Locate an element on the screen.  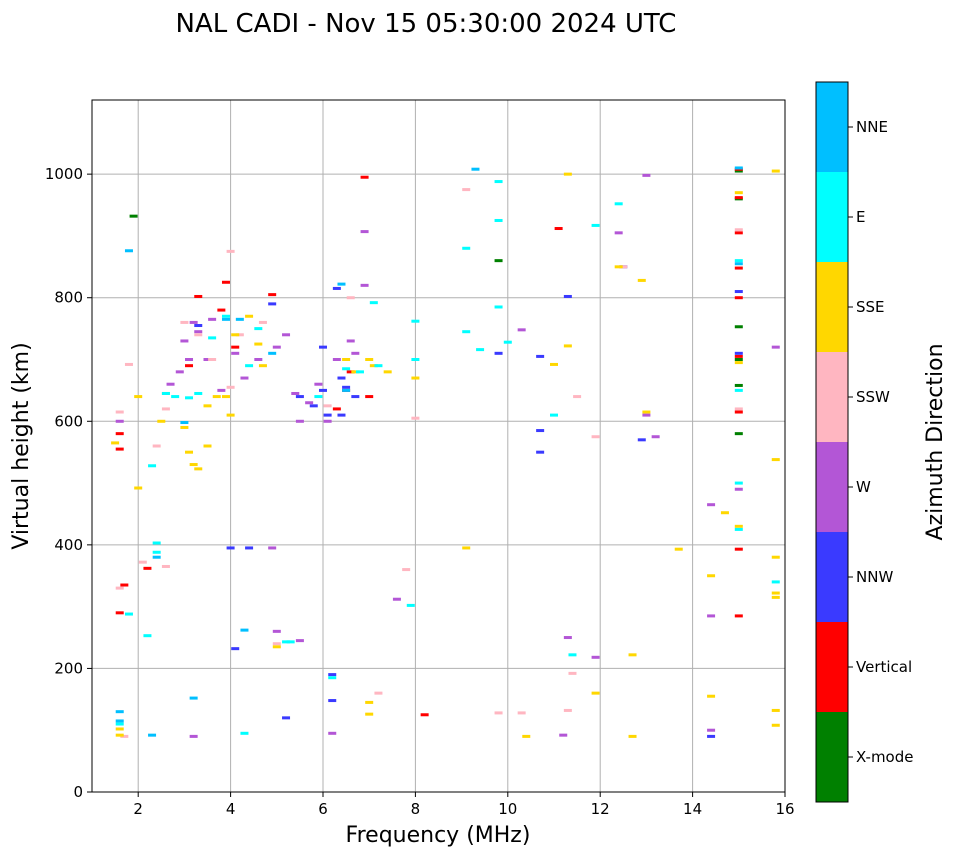
x-tick-label: 6 is located at coordinates (323, 809).